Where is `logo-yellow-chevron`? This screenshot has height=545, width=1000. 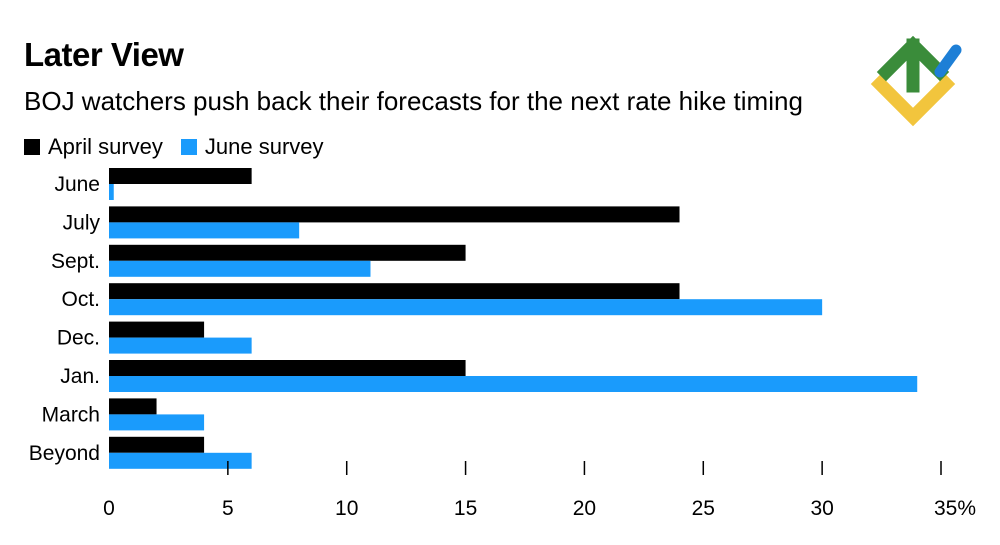
logo-yellow-chevron is located at coordinates (913, 100).